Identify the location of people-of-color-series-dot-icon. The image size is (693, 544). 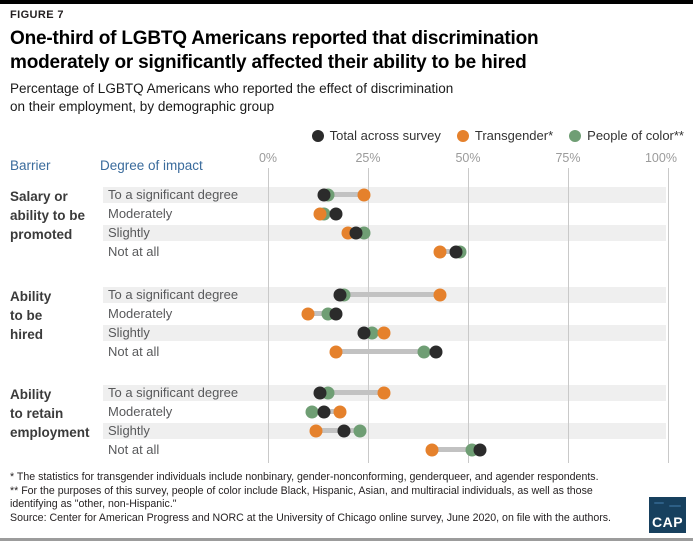
(575, 135).